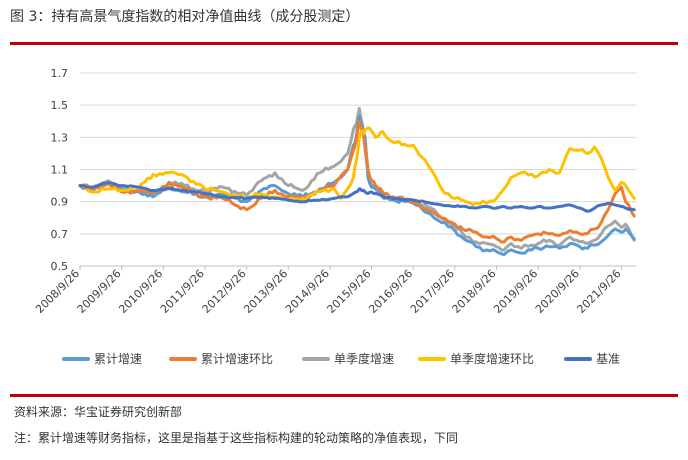 Image resolution: width=688 pixels, height=460 pixels. I want to click on source-note: 资料来源：华宝证券研究创新部, so click(98, 412).